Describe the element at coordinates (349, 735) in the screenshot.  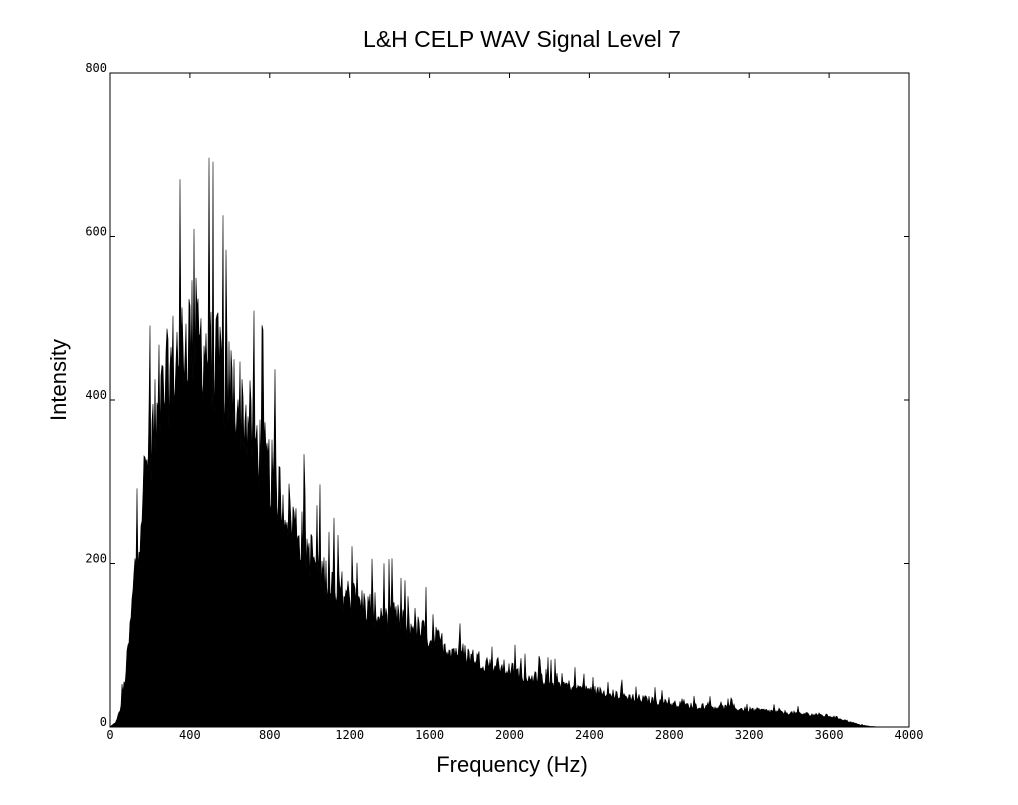
I see `x-tick-label: 1200` at that location.